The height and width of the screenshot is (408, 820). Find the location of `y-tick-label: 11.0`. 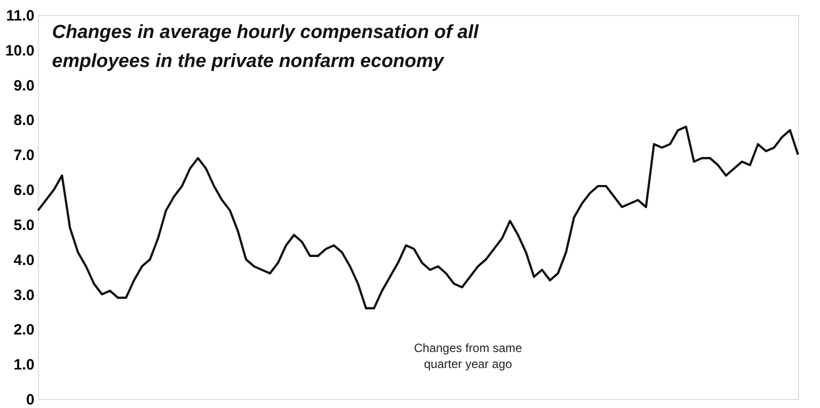

y-tick-label: 11.0 is located at coordinates (20, 16).